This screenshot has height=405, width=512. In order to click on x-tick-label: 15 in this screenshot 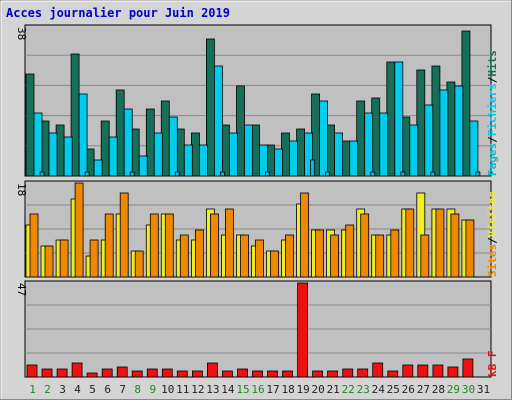, I will do `click(242, 389)`.